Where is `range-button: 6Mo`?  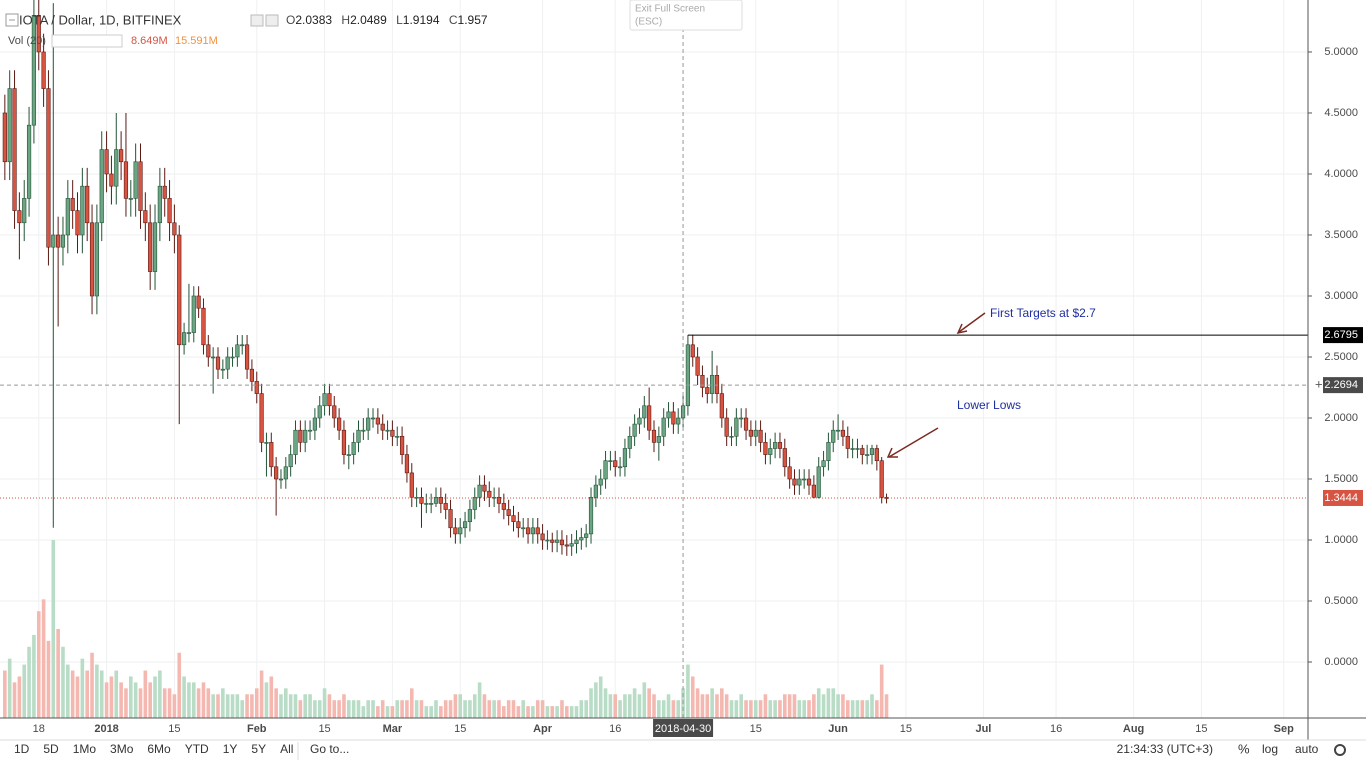 range-button: 6Mo is located at coordinates (159, 749).